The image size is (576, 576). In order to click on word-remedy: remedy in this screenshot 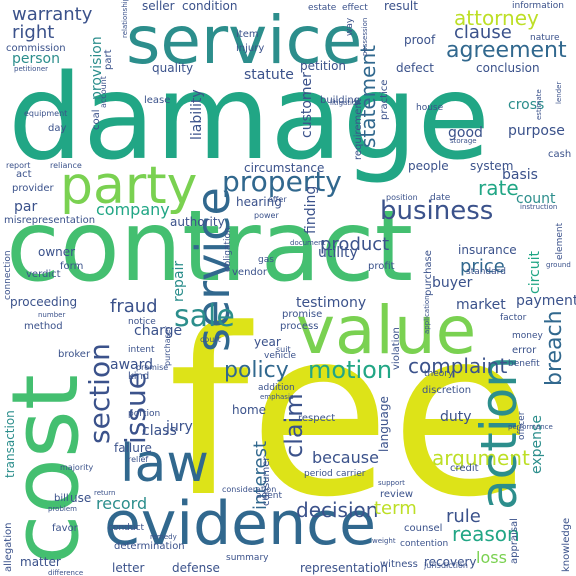, I will do `click(163, 537)`.